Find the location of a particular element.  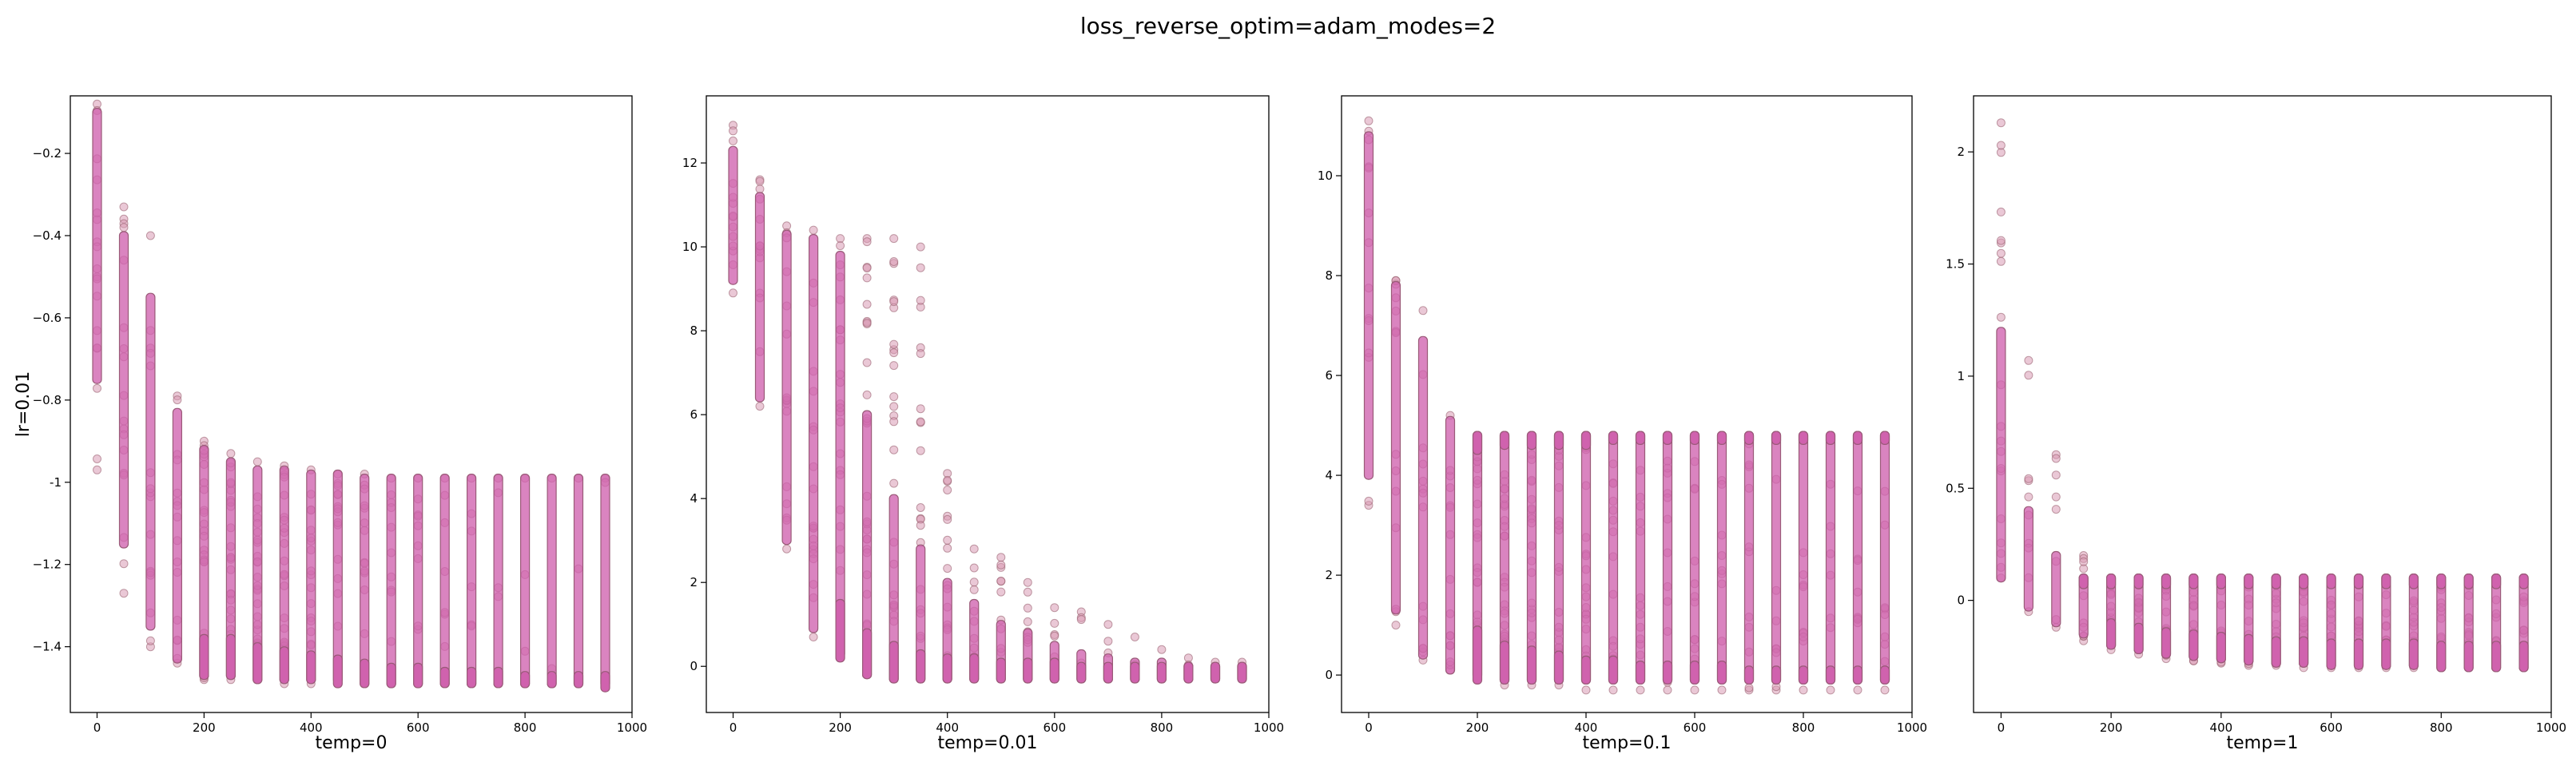

y-tick-label: 4 is located at coordinates (1329, 475).